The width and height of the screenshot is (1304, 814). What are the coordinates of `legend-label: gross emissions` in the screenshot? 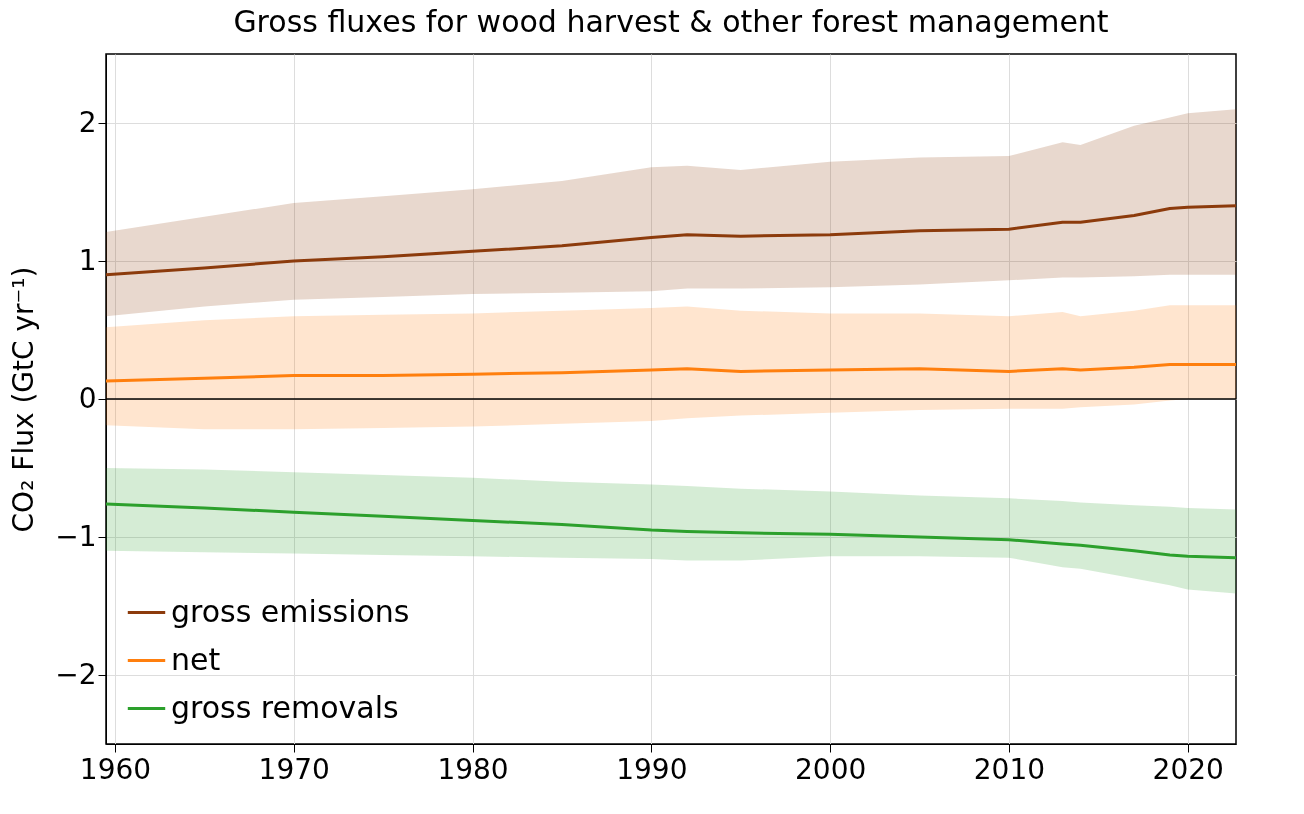 It's located at (290, 611).